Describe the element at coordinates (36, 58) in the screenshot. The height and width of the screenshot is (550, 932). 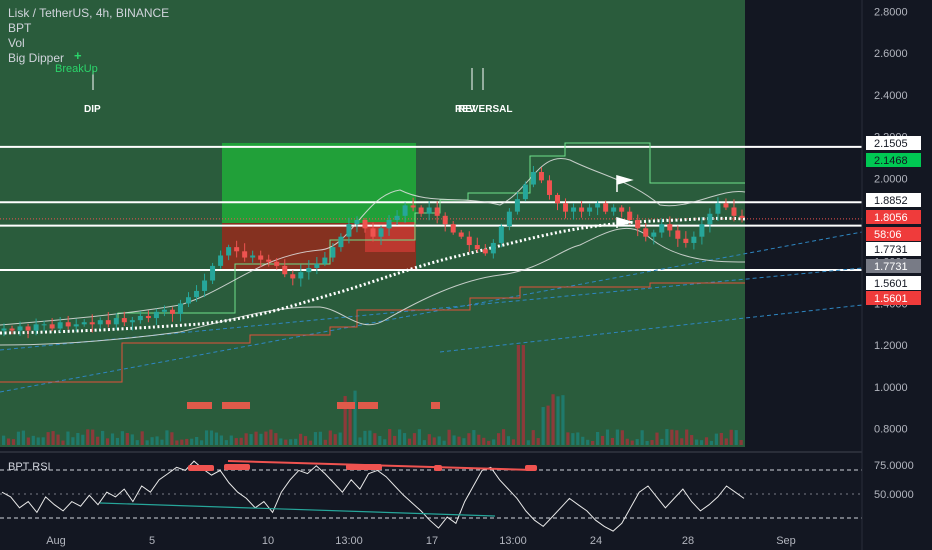
I see `indicator-big-dipper: Big Dipper` at that location.